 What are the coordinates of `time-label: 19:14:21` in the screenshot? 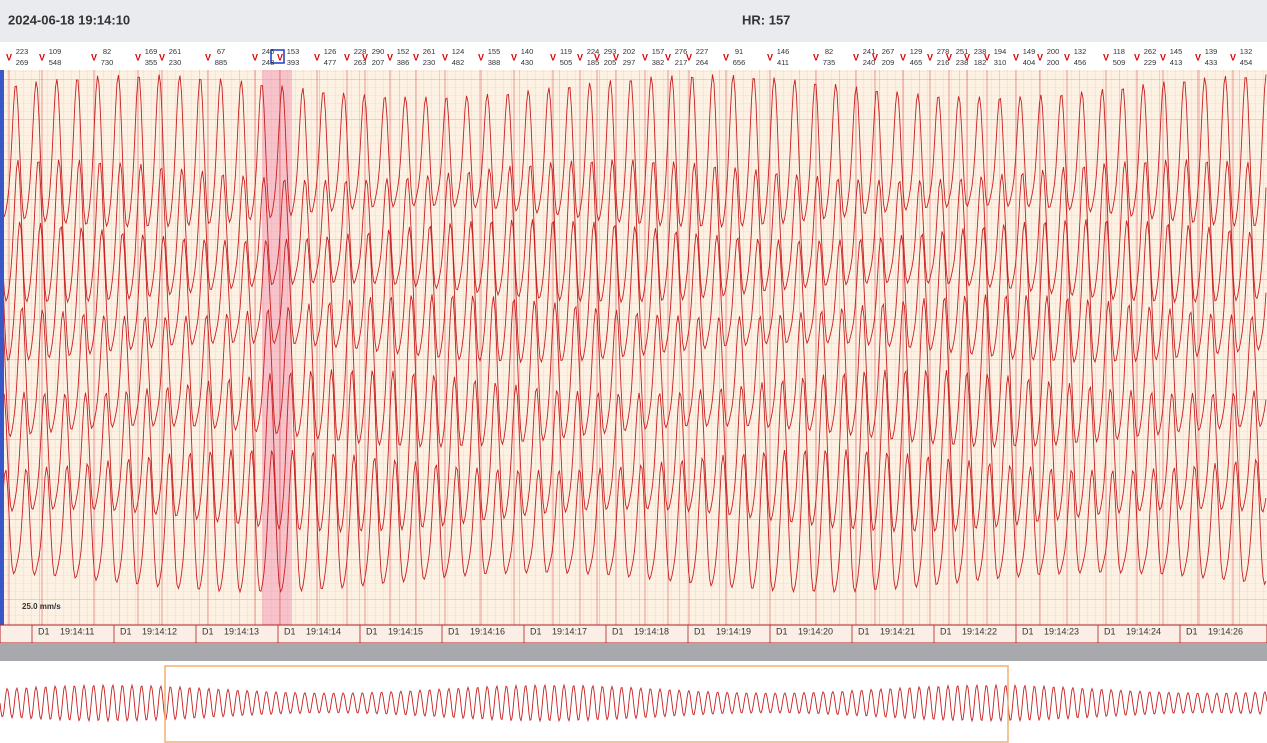 It's located at (897, 631).